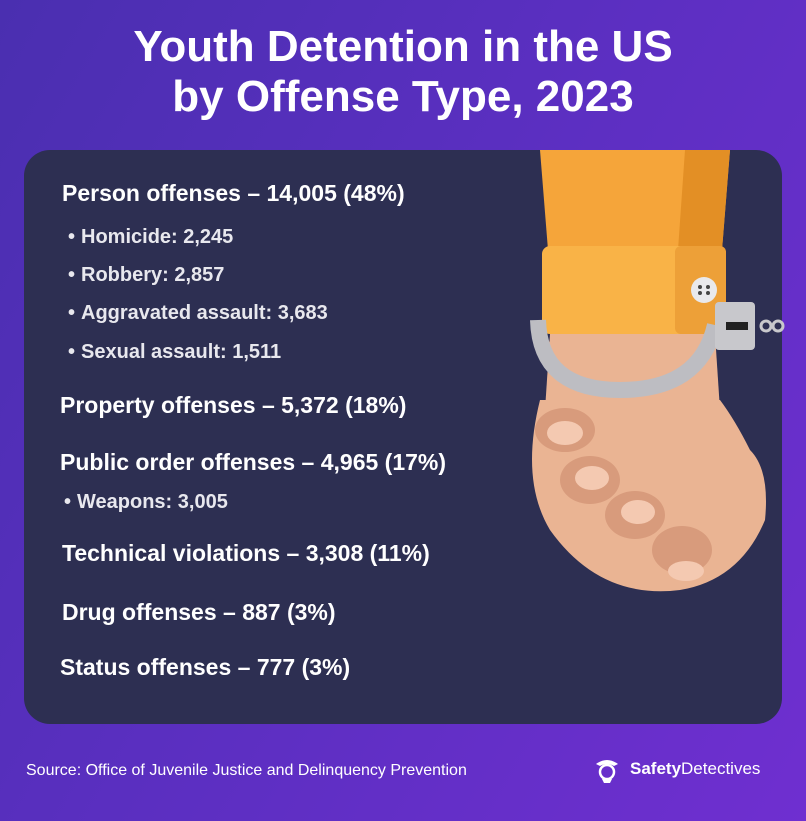 The width and height of the screenshot is (806, 821). Describe the element at coordinates (253, 462) in the screenshot. I see `public-order-offenses: Public order offenses – 4,965 (17%)` at that location.